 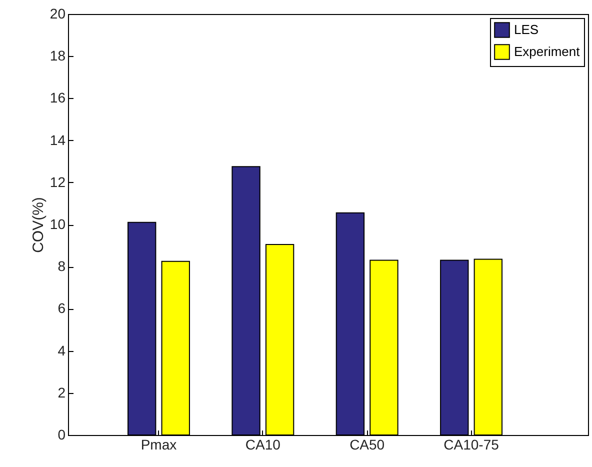 I want to click on y-tick-label: 16, so click(x=58, y=98).